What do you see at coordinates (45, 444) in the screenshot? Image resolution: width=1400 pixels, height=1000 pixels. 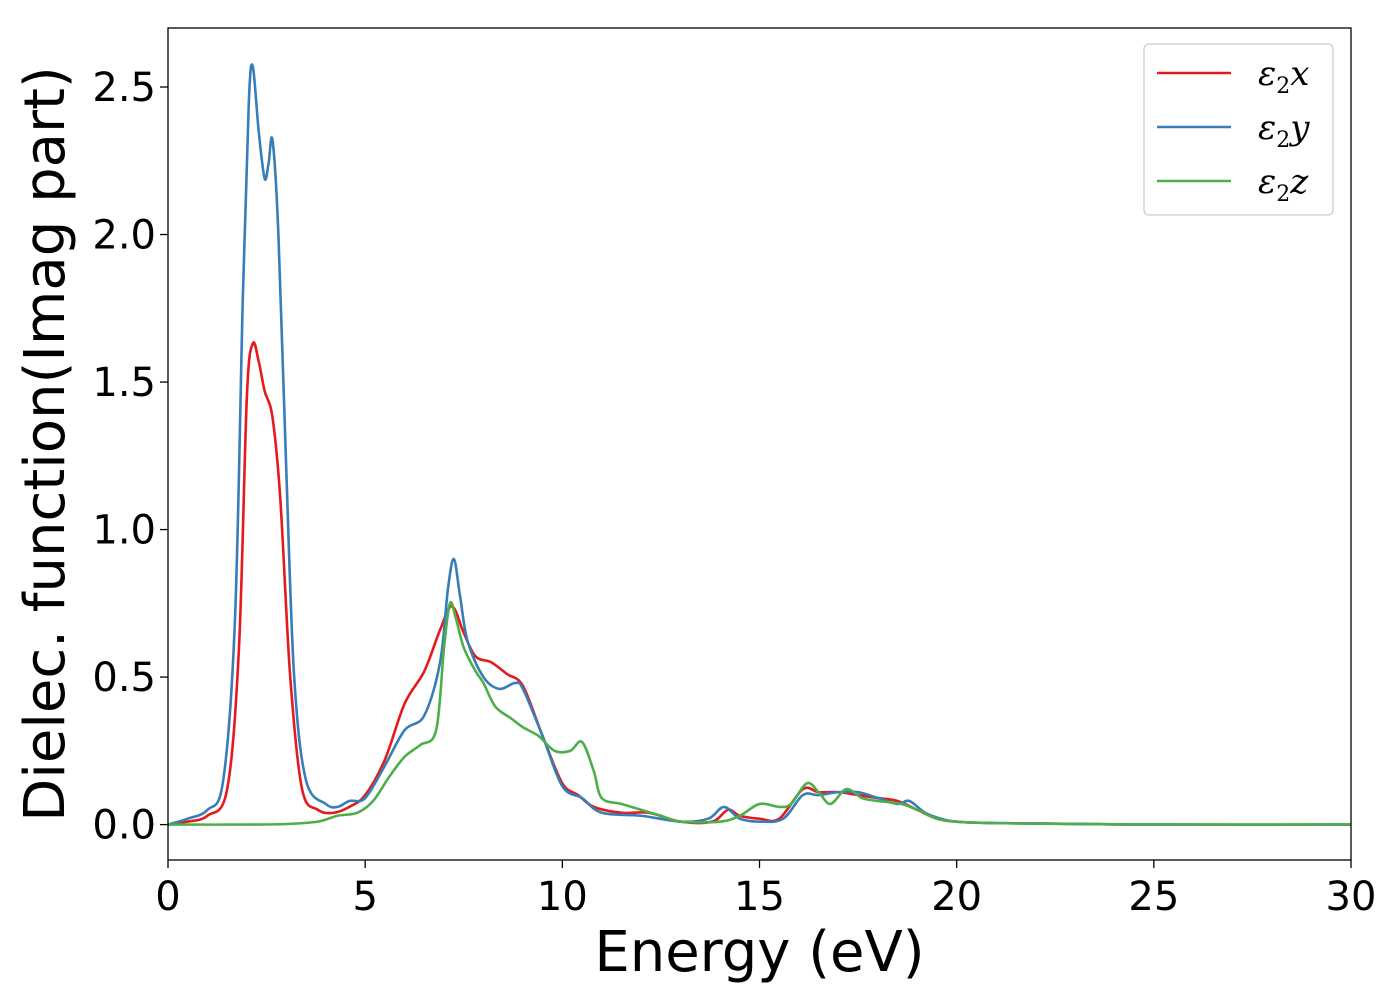 I see `y-axis-label: Dielec. function(Imag part)` at bounding box center [45, 444].